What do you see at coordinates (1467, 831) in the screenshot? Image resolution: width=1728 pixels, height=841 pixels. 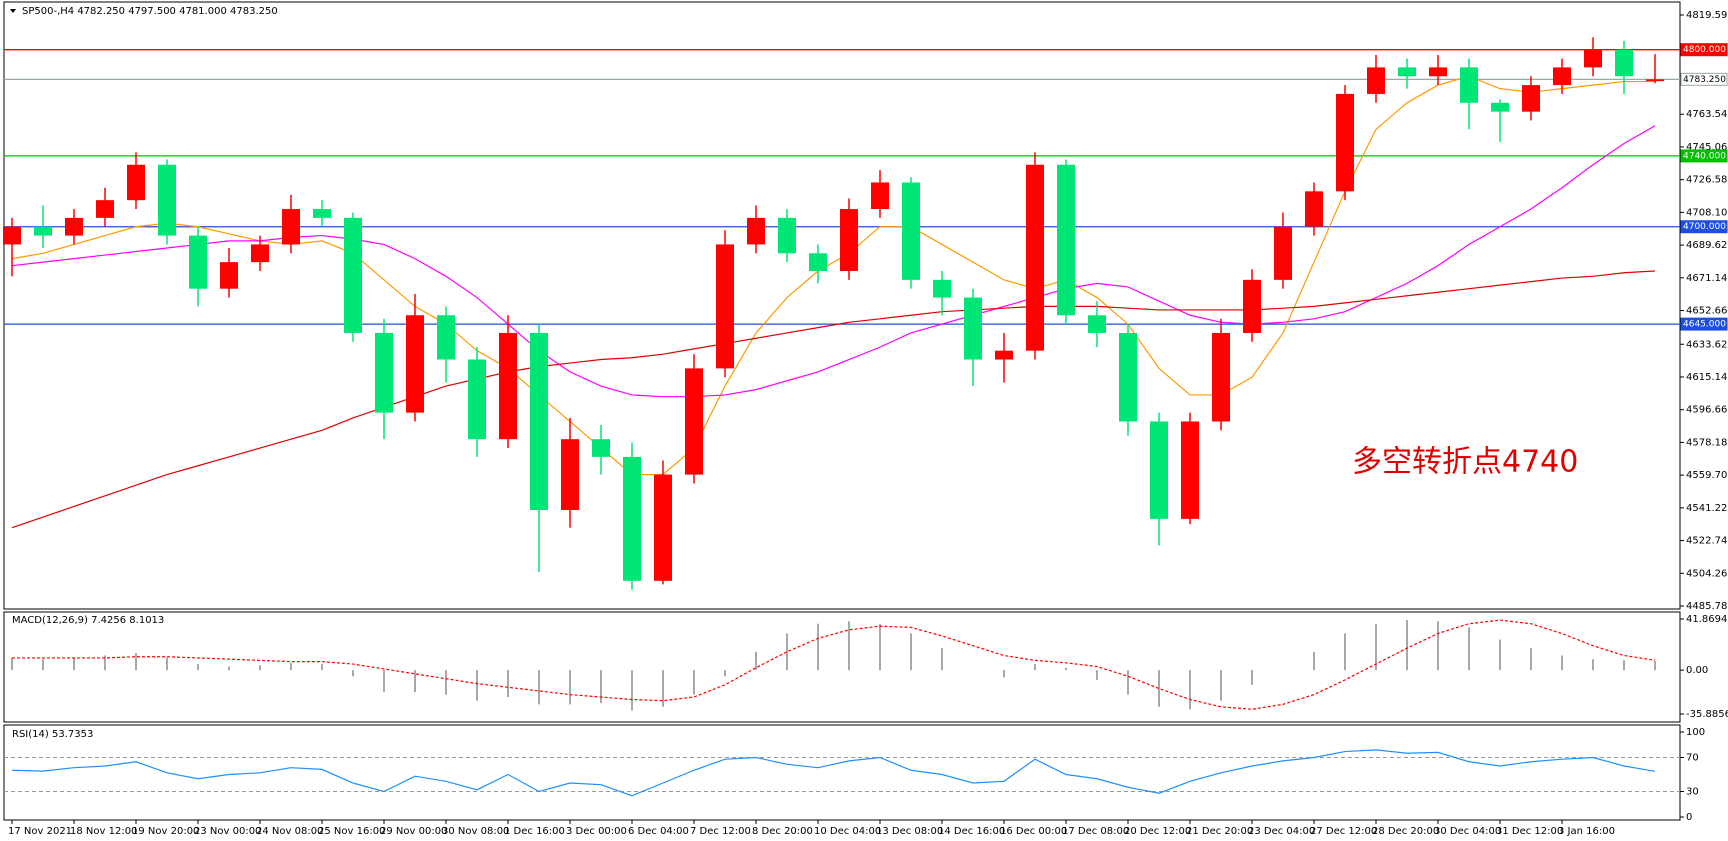 I see `x-tick-label: 30 Dec 04:00` at bounding box center [1467, 831].